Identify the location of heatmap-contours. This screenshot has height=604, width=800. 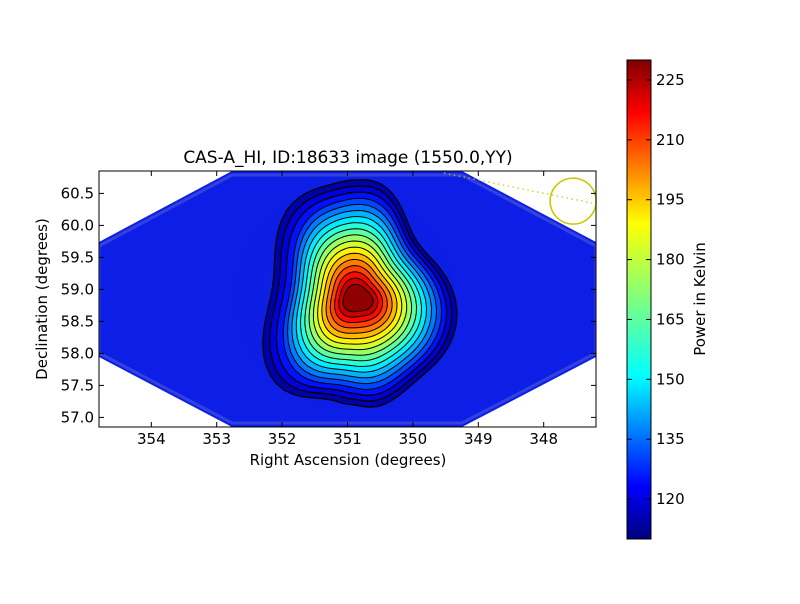
(360, 293).